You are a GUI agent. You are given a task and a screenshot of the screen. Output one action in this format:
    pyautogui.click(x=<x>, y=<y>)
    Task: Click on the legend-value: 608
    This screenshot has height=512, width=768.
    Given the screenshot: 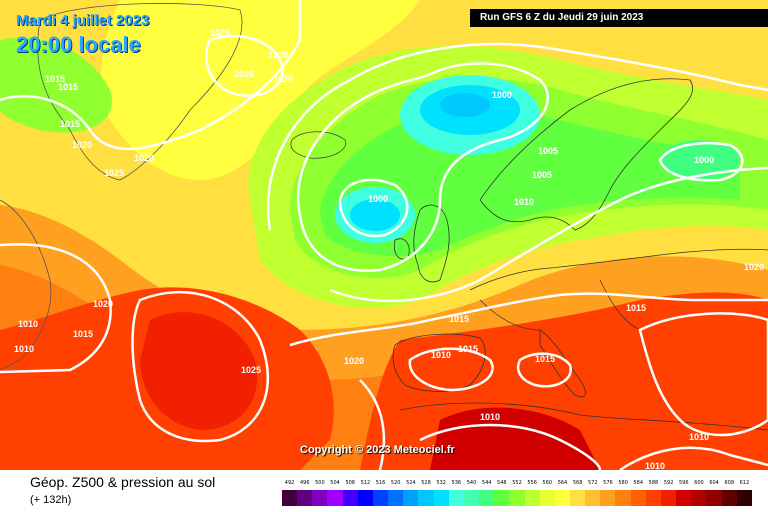 What is the action you would take?
    pyautogui.click(x=729, y=483)
    